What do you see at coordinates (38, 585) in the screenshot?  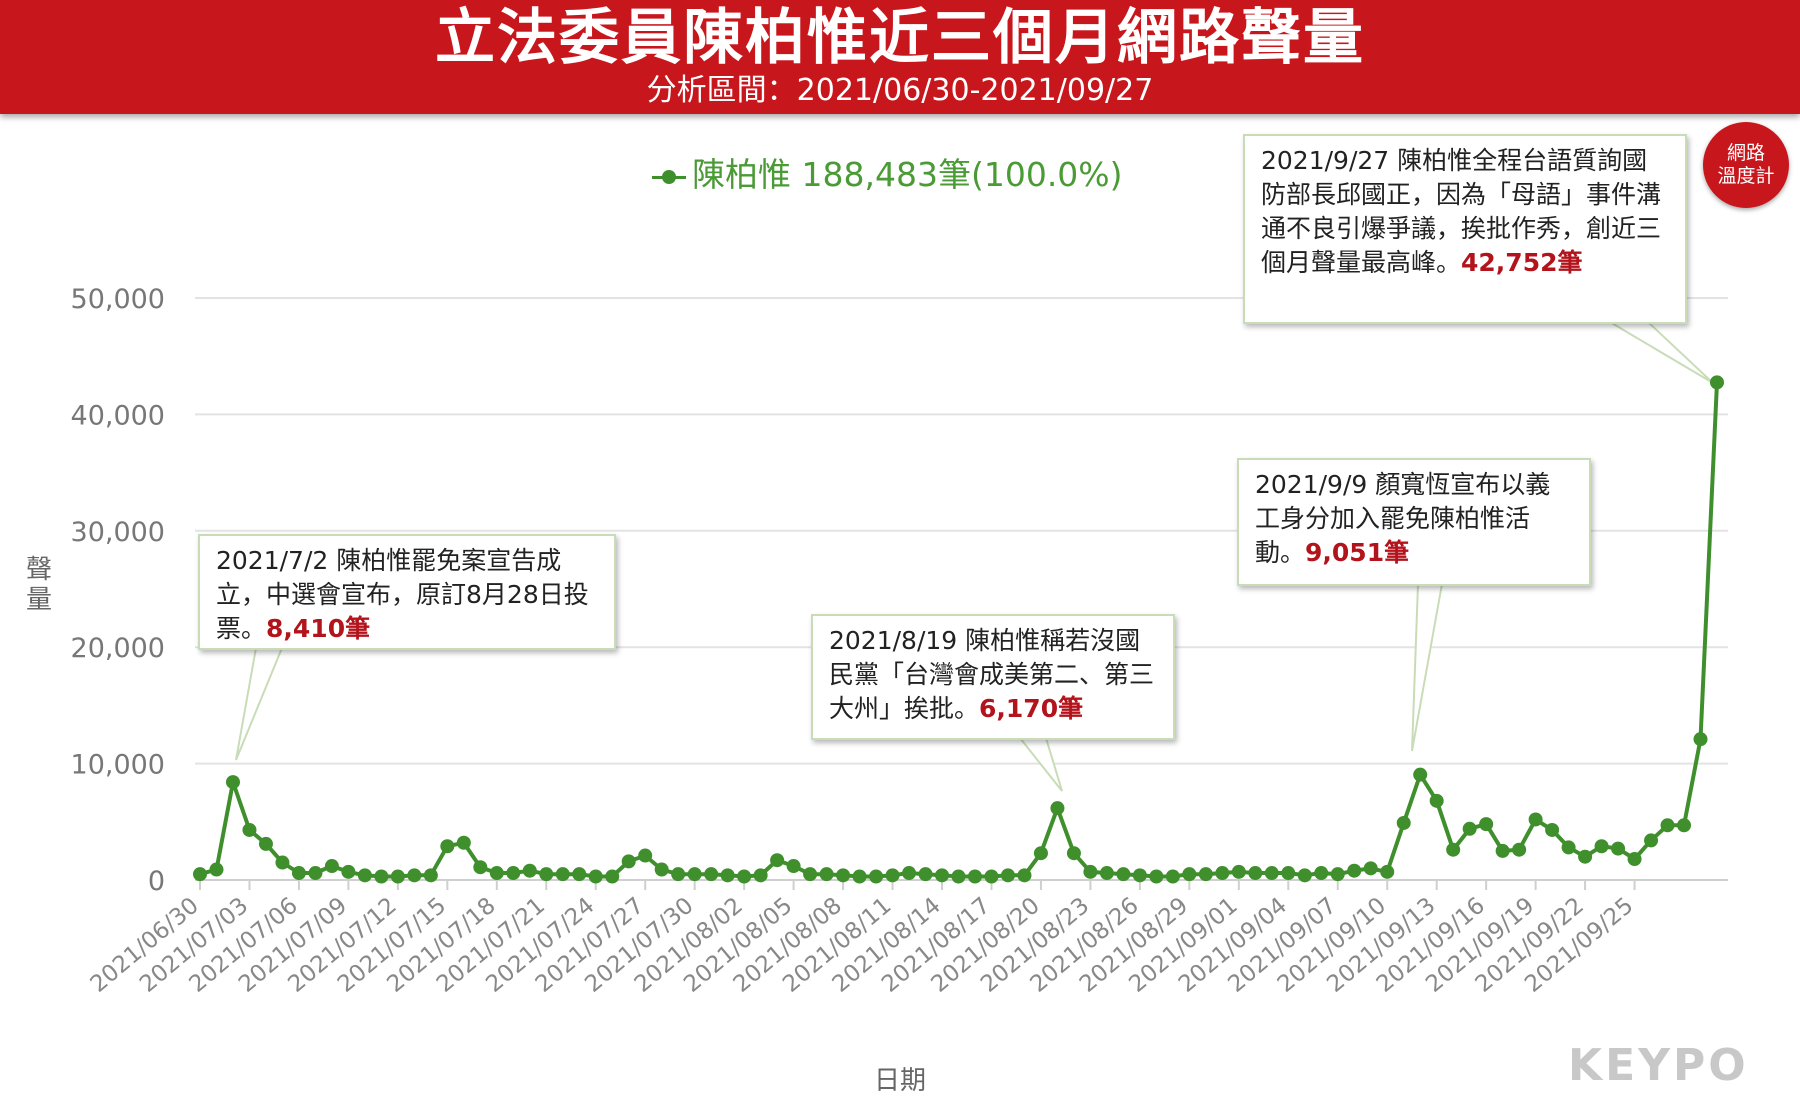 I see `y-axis-label: 聲量` at bounding box center [38, 585].